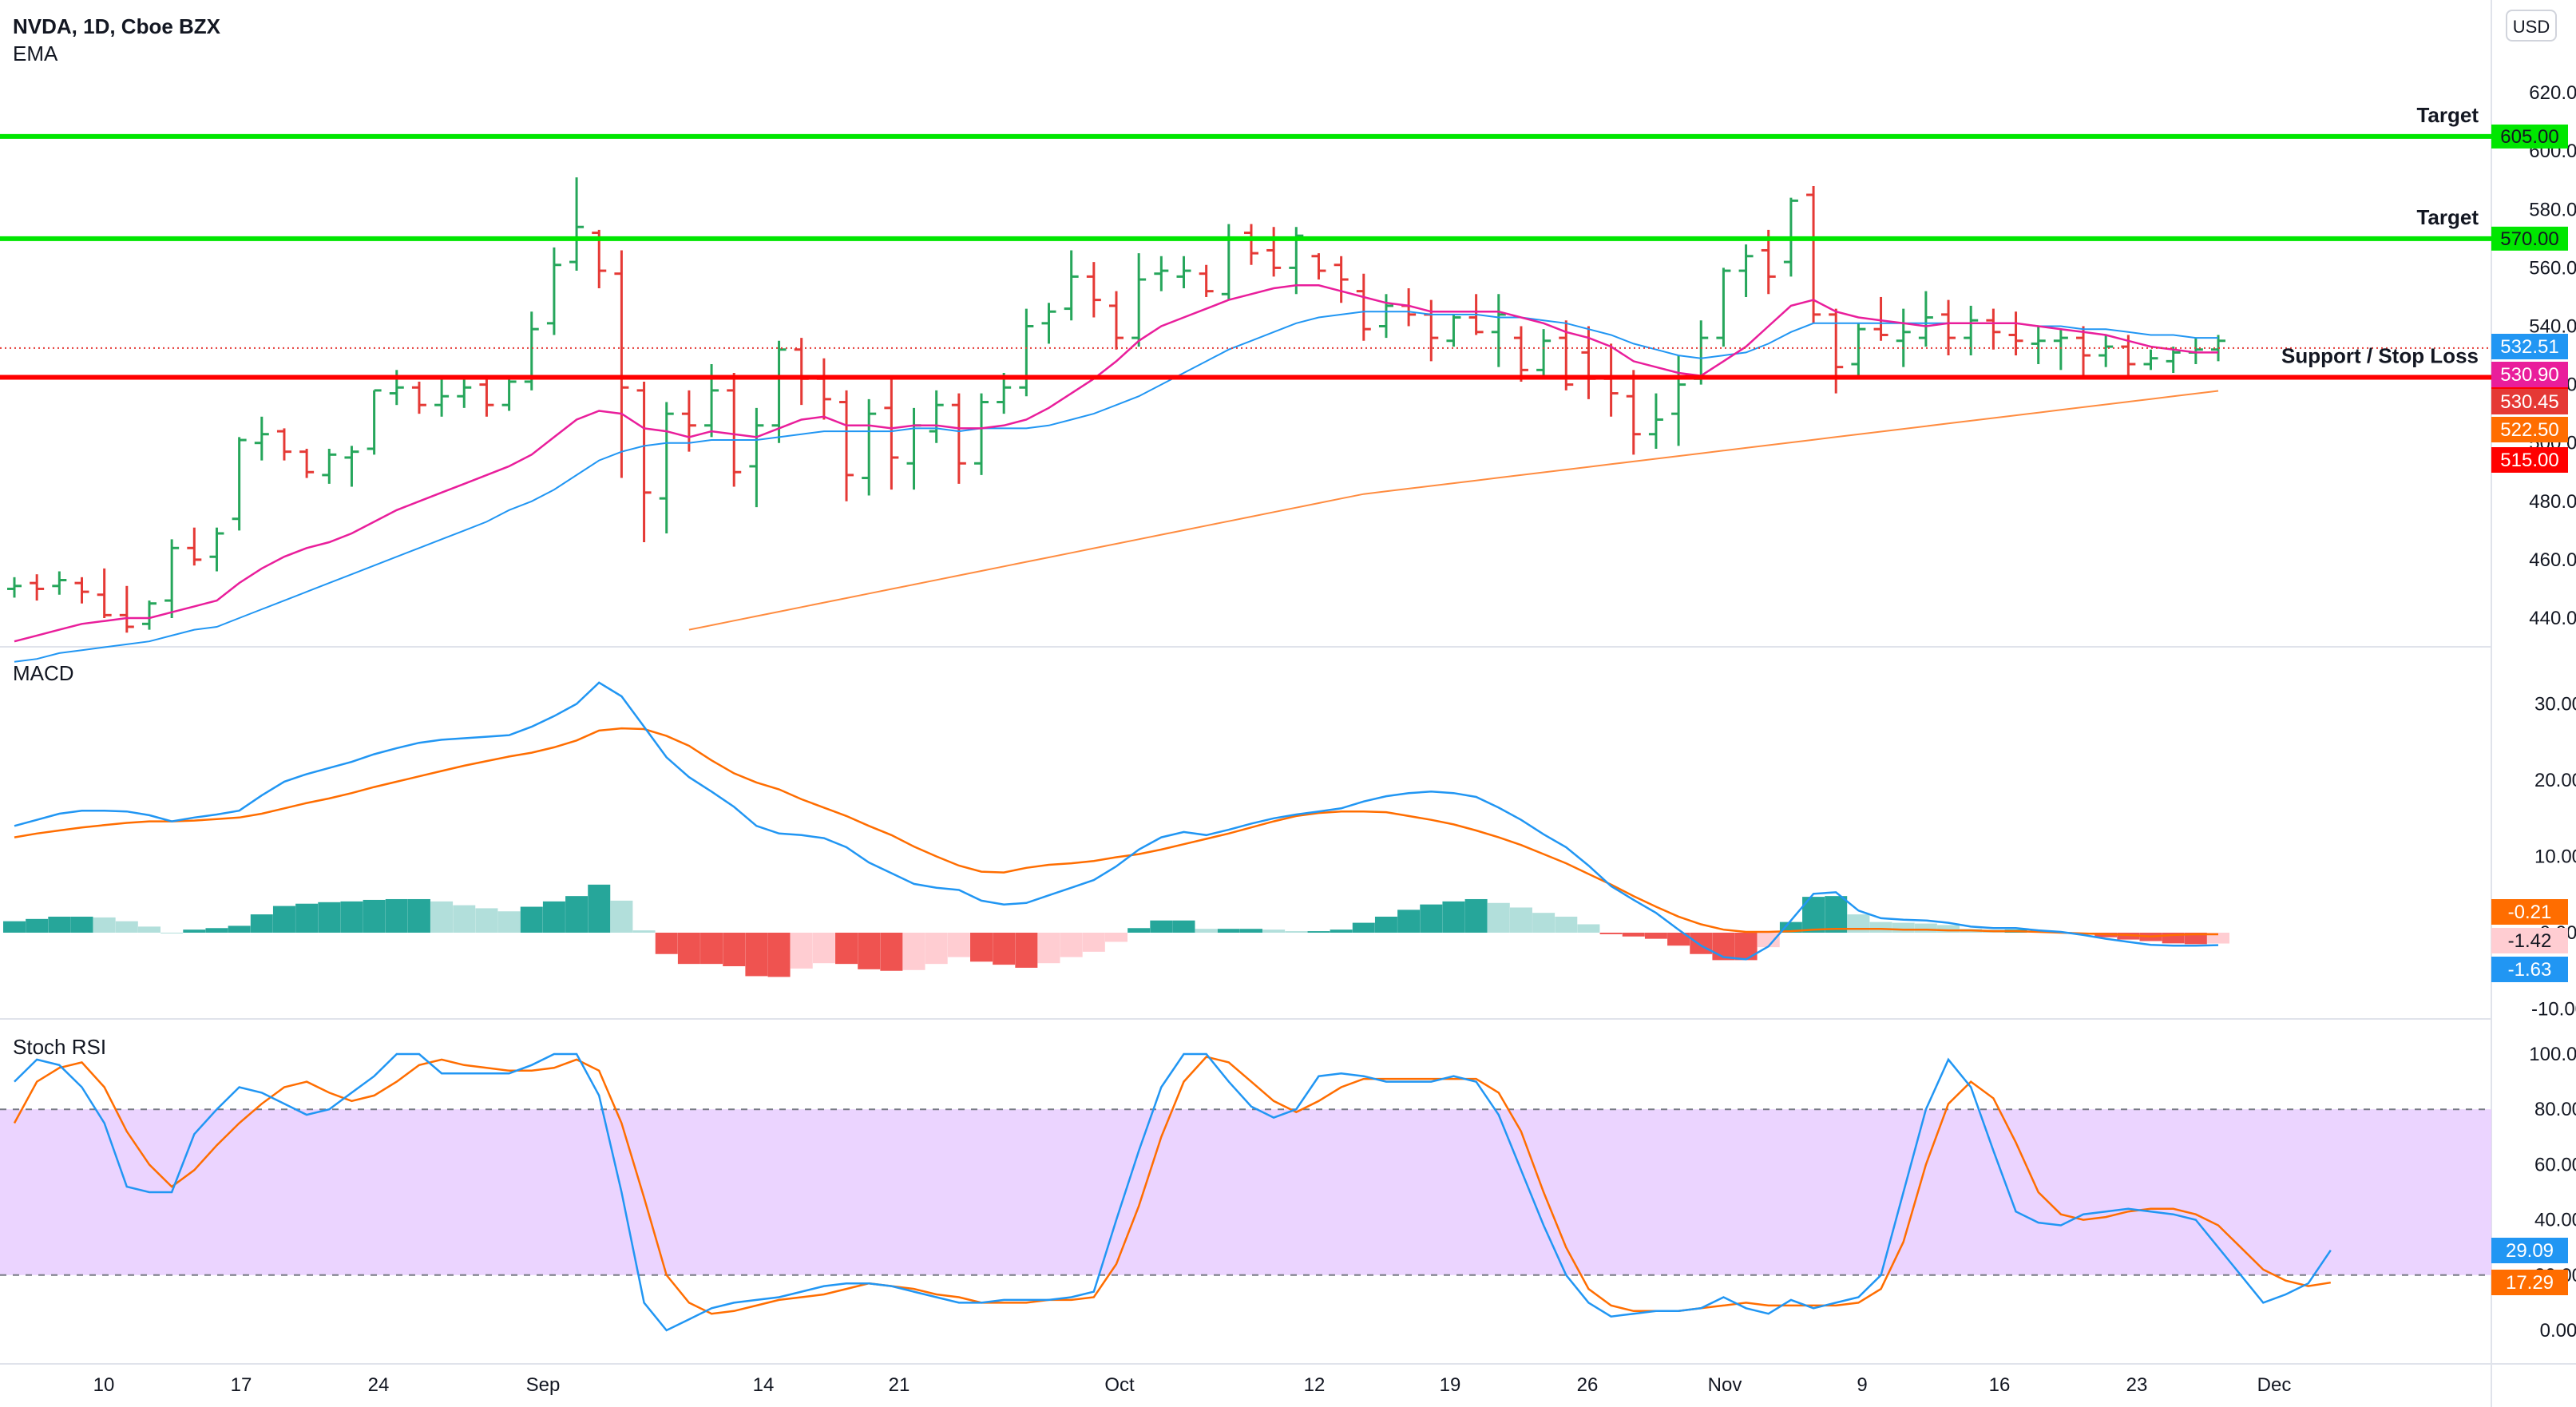 Image resolution: width=2576 pixels, height=1407 pixels. Describe the element at coordinates (2447, 217) in the screenshot. I see `level-label: Target` at that location.